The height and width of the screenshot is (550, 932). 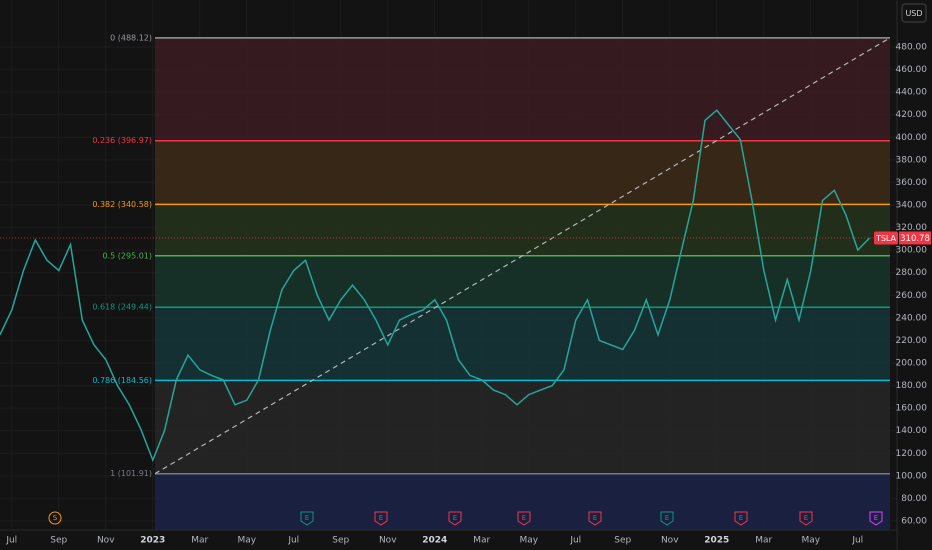 What do you see at coordinates (912, 70) in the screenshot?
I see `y-tick-label: 460.00` at bounding box center [912, 70].